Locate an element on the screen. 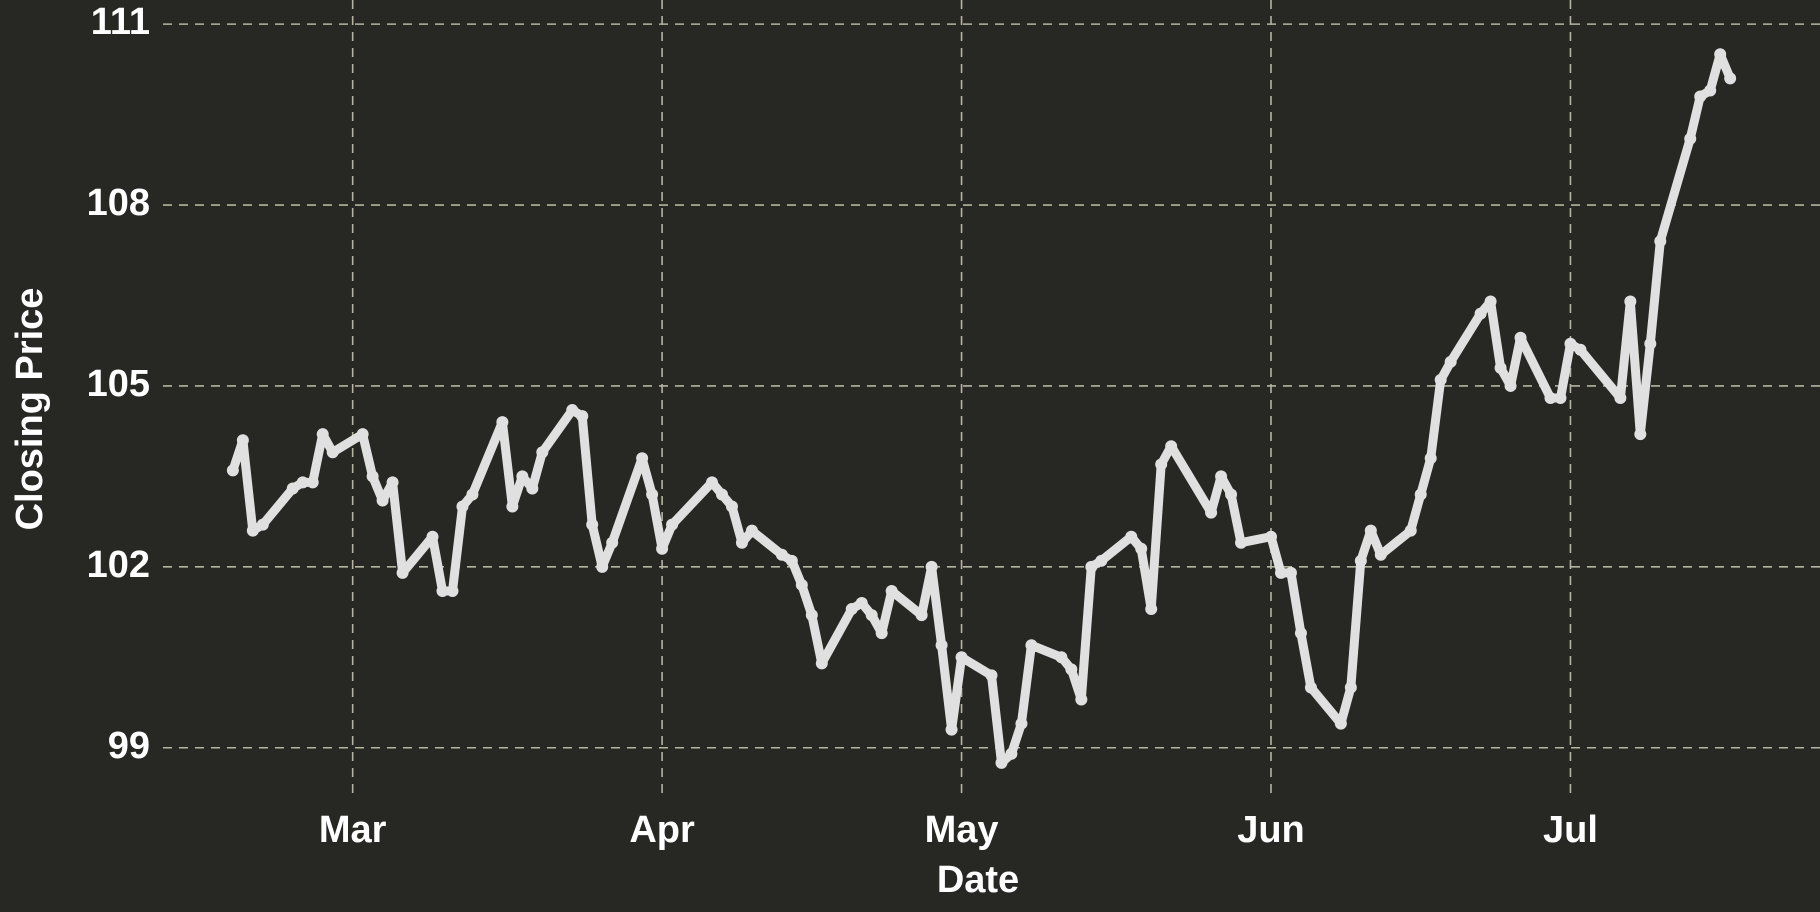 The image size is (1820, 912). x-tick-label: May is located at coordinates (962, 830).